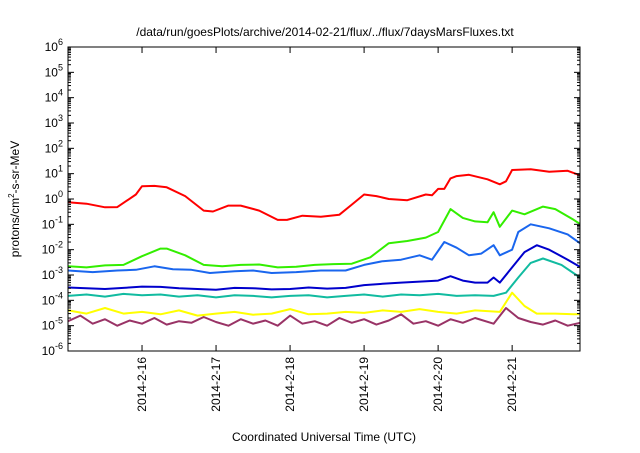 The height and width of the screenshot is (453, 640). I want to click on y-tick-label: 10⁻⁵, so click(52, 324).